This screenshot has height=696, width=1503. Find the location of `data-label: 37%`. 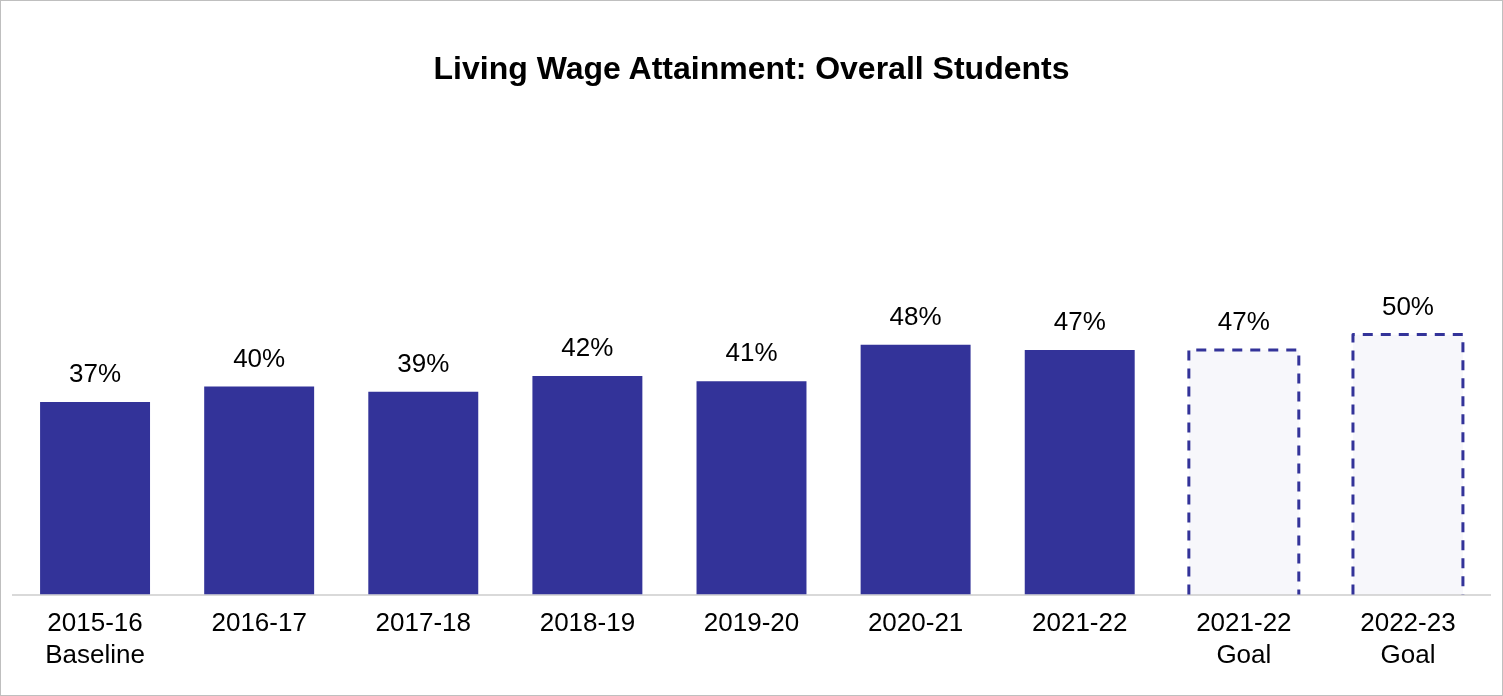

data-label: 37% is located at coordinates (95, 373).